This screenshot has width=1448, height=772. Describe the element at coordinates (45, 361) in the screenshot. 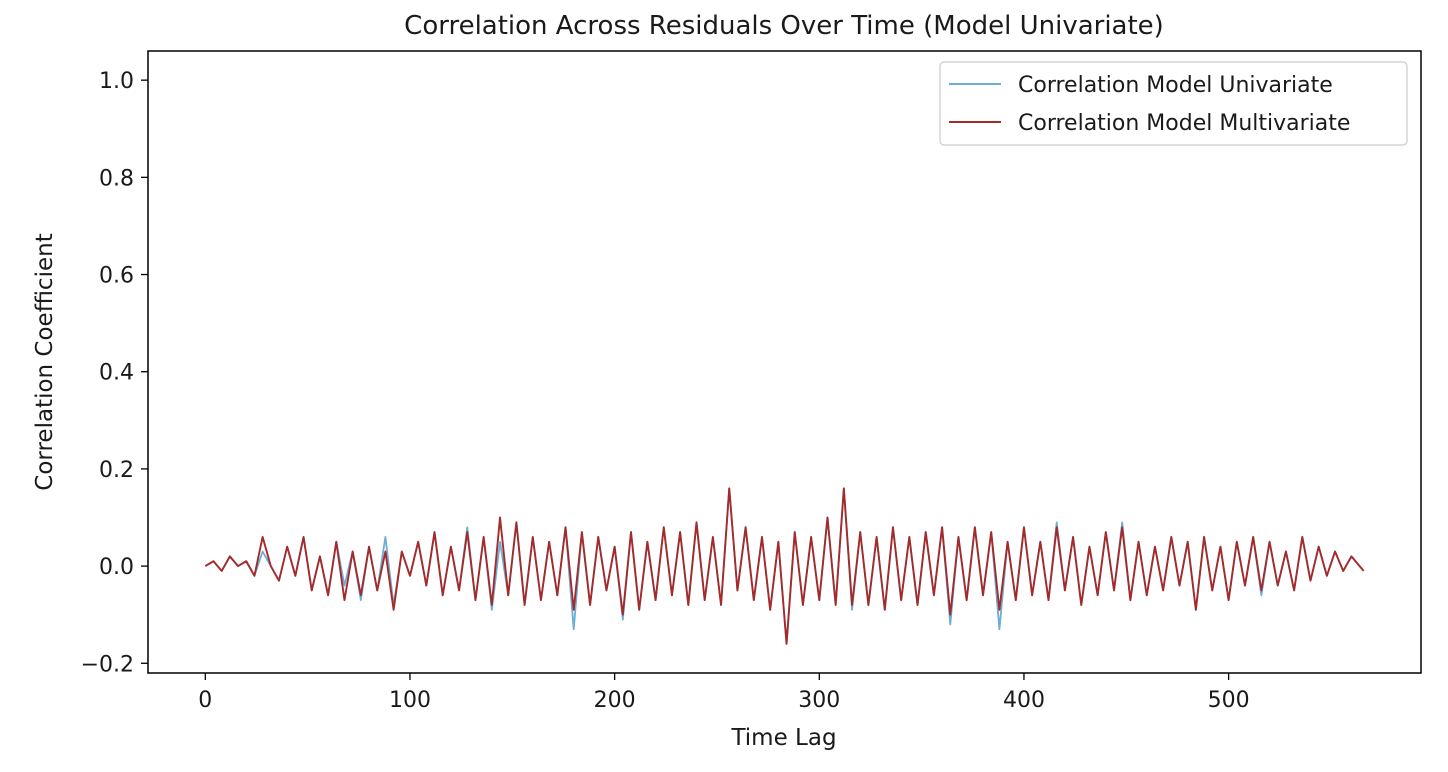

I see `y-axis-label: Correlation Coefficient` at that location.